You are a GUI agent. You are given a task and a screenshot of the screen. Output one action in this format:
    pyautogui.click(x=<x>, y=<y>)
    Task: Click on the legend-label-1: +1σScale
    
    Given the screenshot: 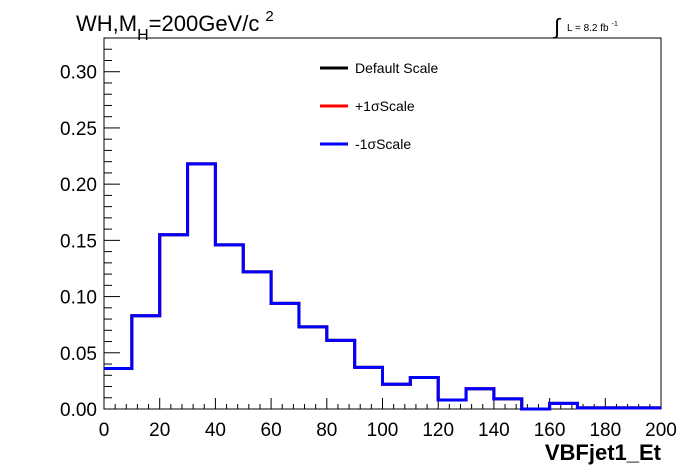 What is the action you would take?
    pyautogui.click(x=385, y=106)
    